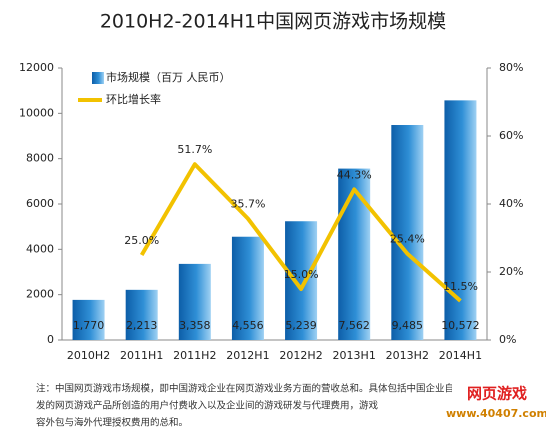  Describe the element at coordinates (40, 248) in the screenshot. I see `y-tick-label: 4000` at that location.